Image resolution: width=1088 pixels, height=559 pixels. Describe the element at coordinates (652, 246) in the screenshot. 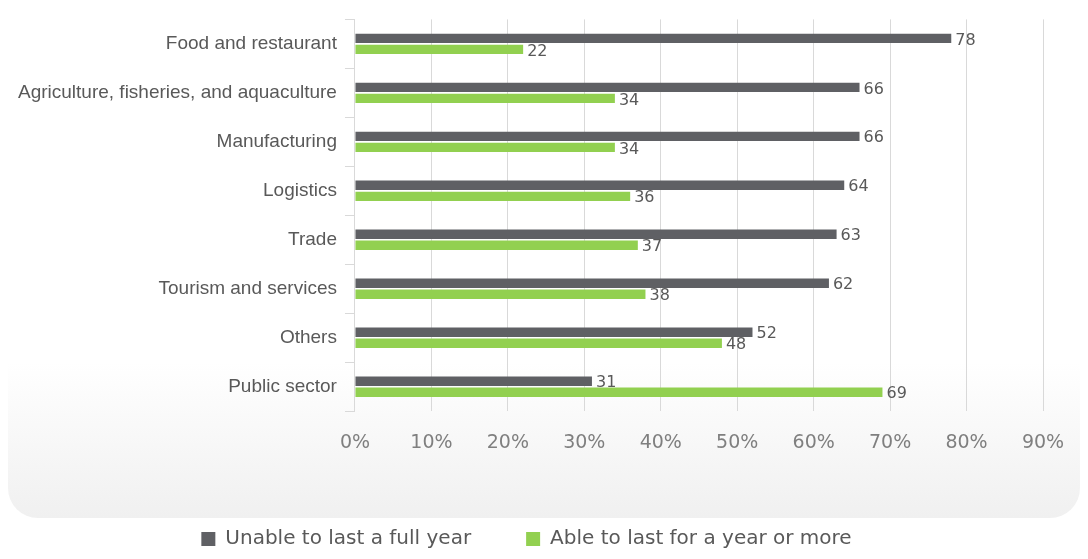

I see `data-label: 37` at that location.